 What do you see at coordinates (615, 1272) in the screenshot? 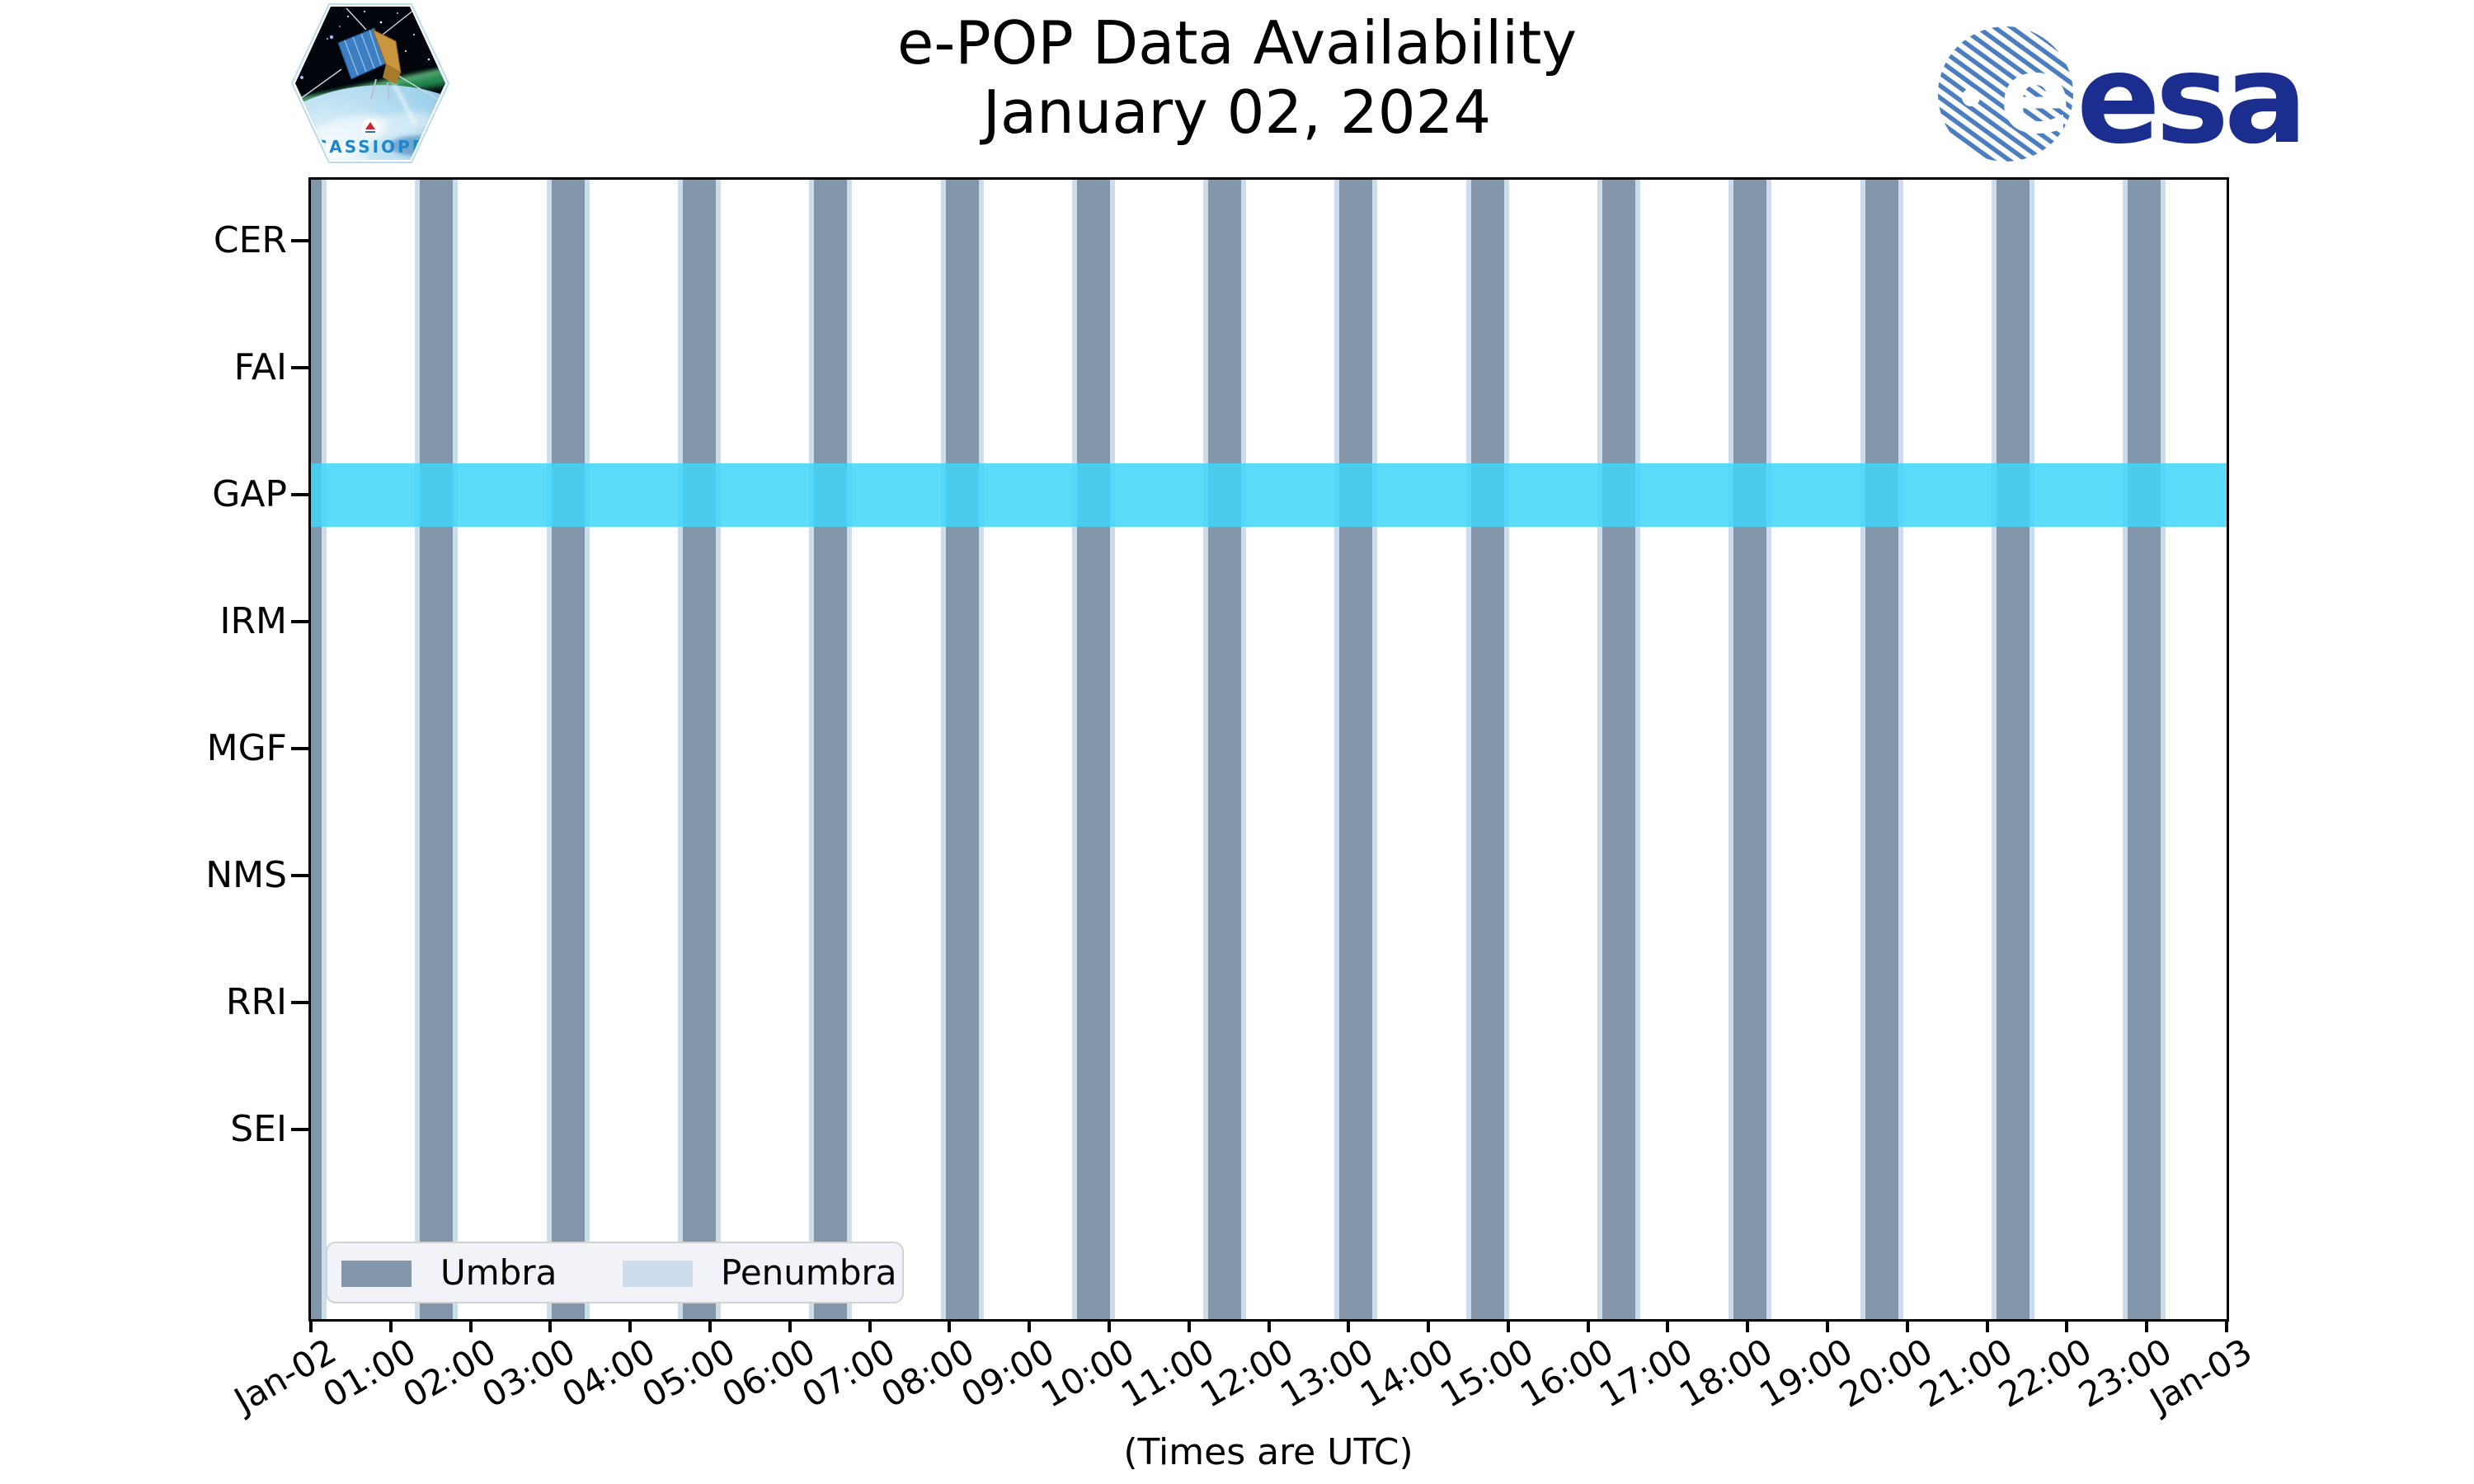
I see `legend: Umbra Penumbra` at bounding box center [615, 1272].